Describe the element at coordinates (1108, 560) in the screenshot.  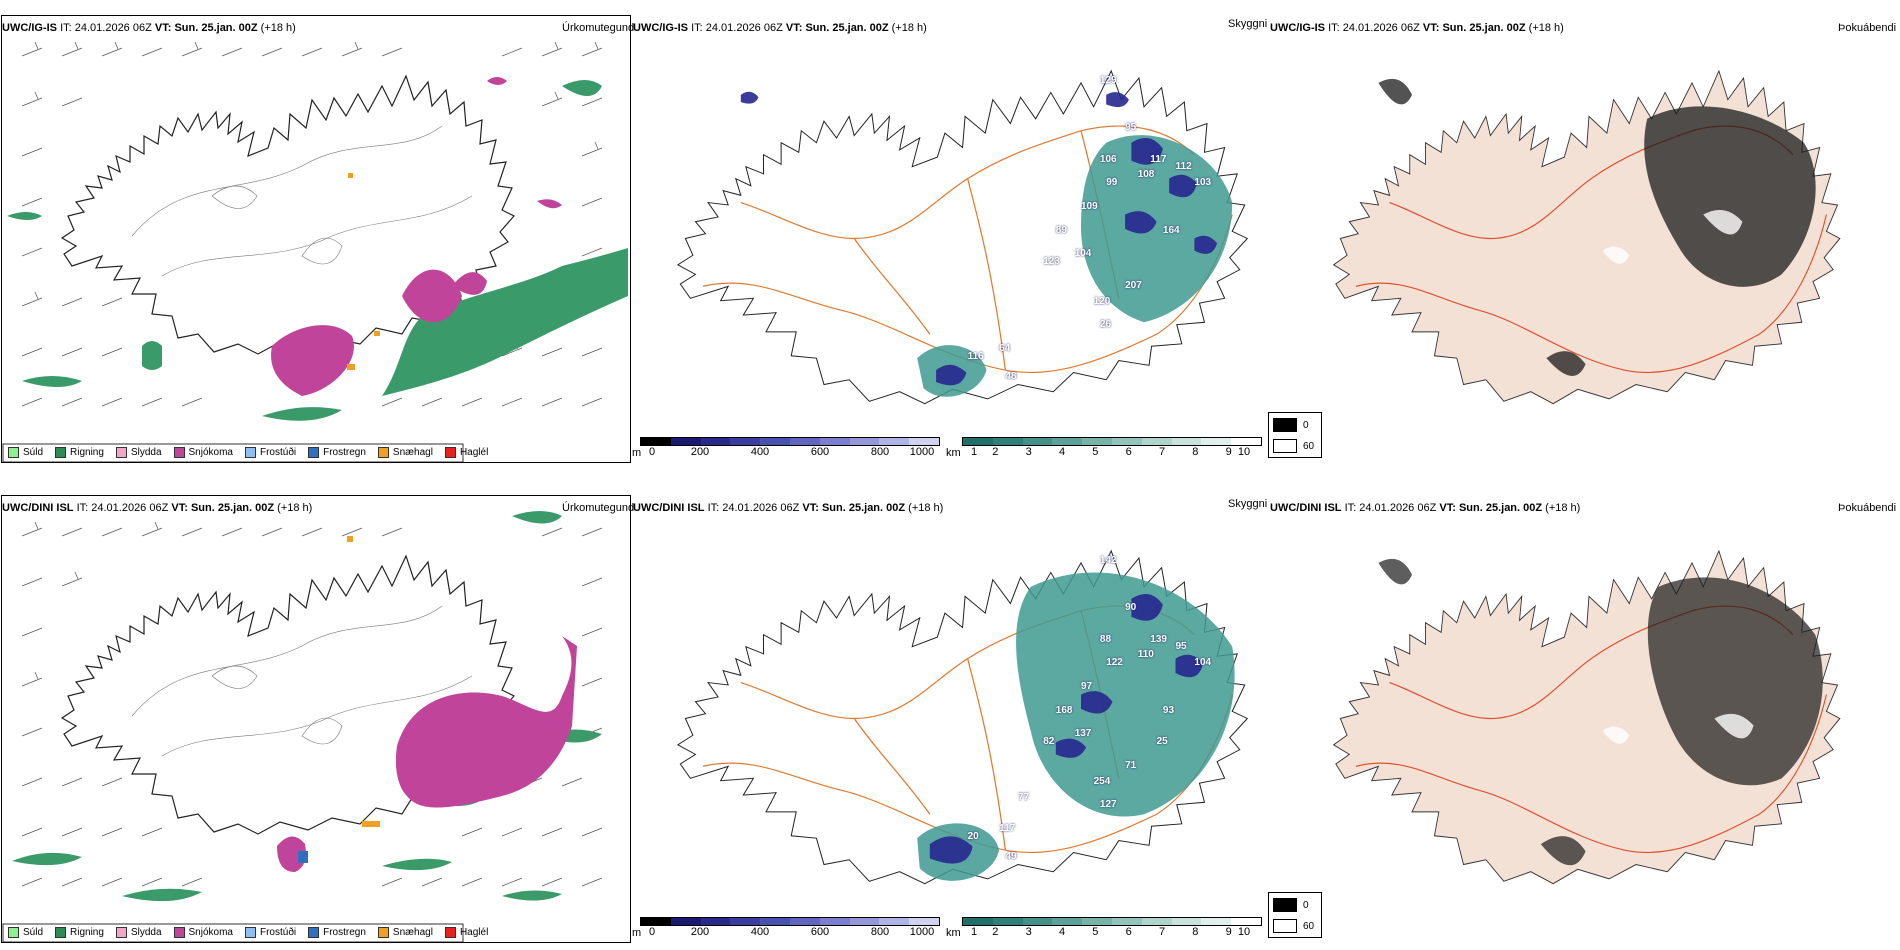
I see `visibility-value-label: 142` at that location.